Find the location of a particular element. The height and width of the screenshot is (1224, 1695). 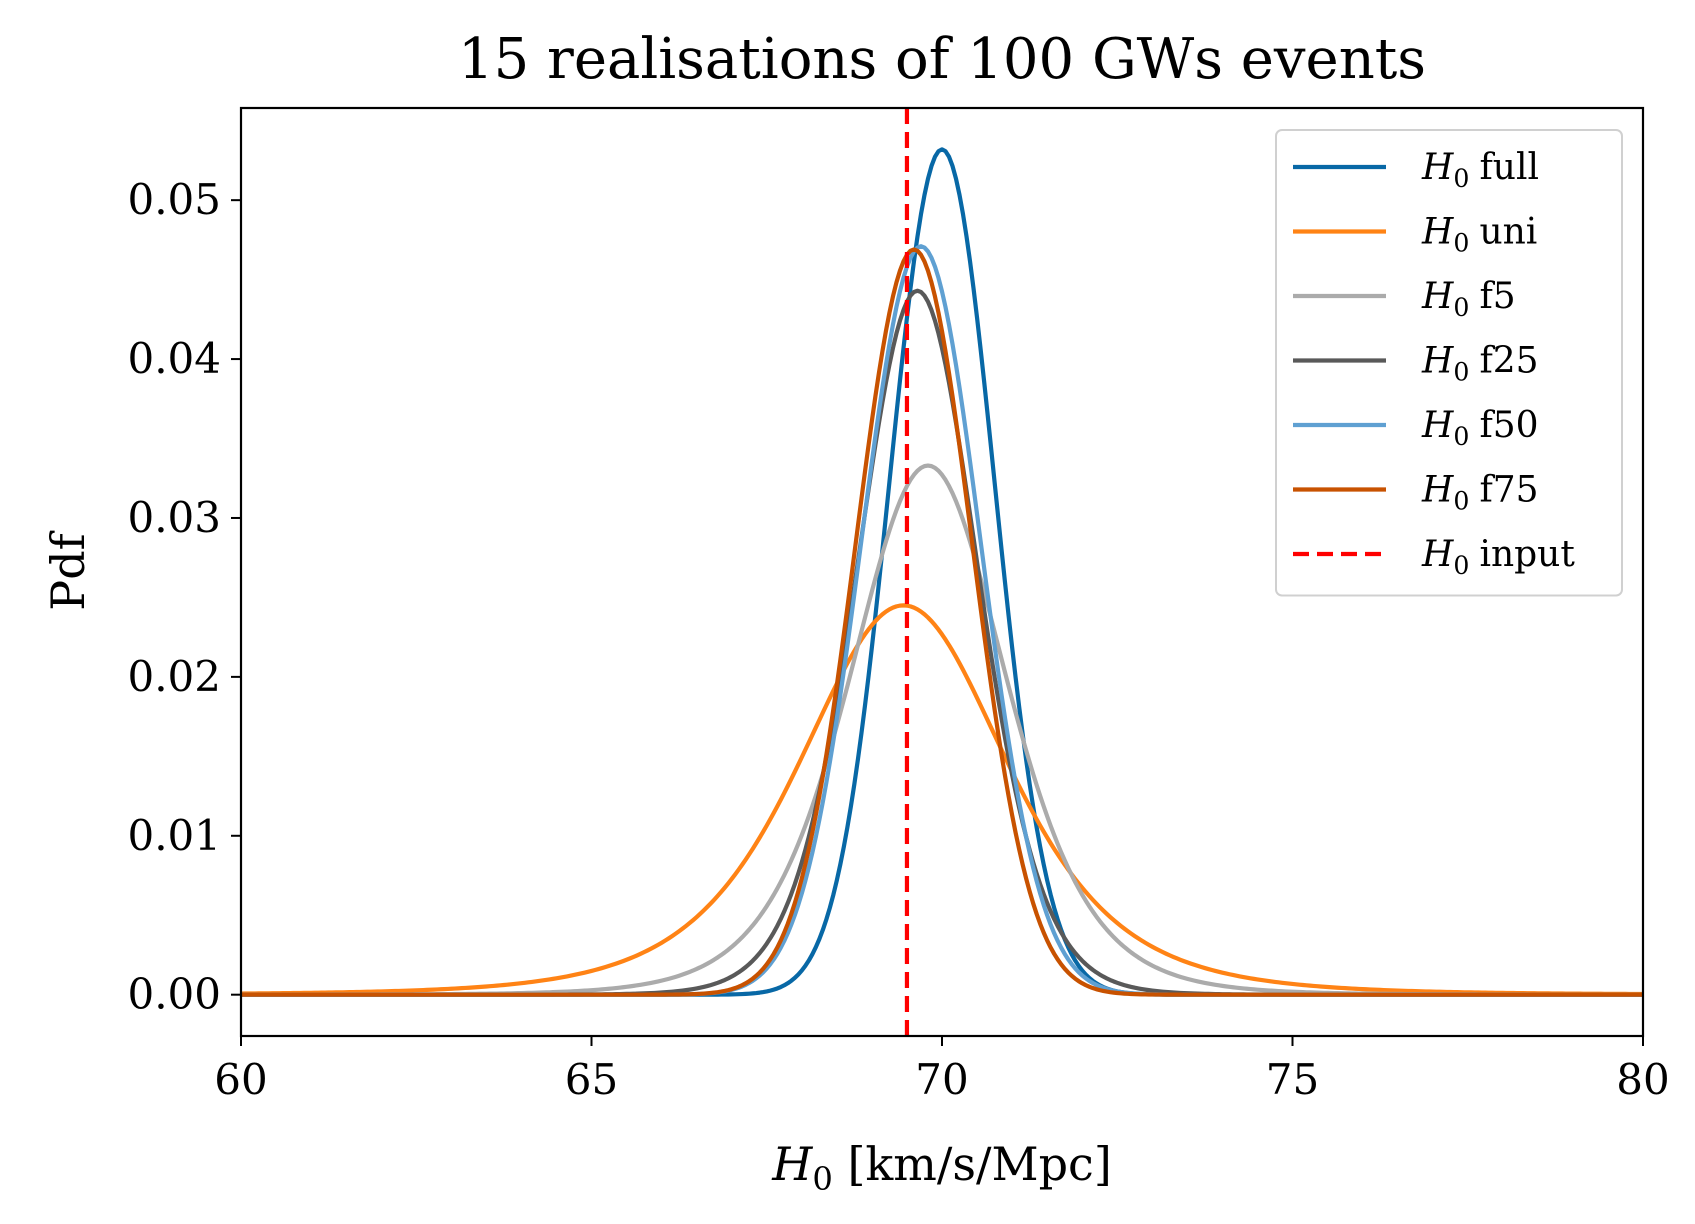

legend-label-f25: H0 f25 is located at coordinates (1480, 364).